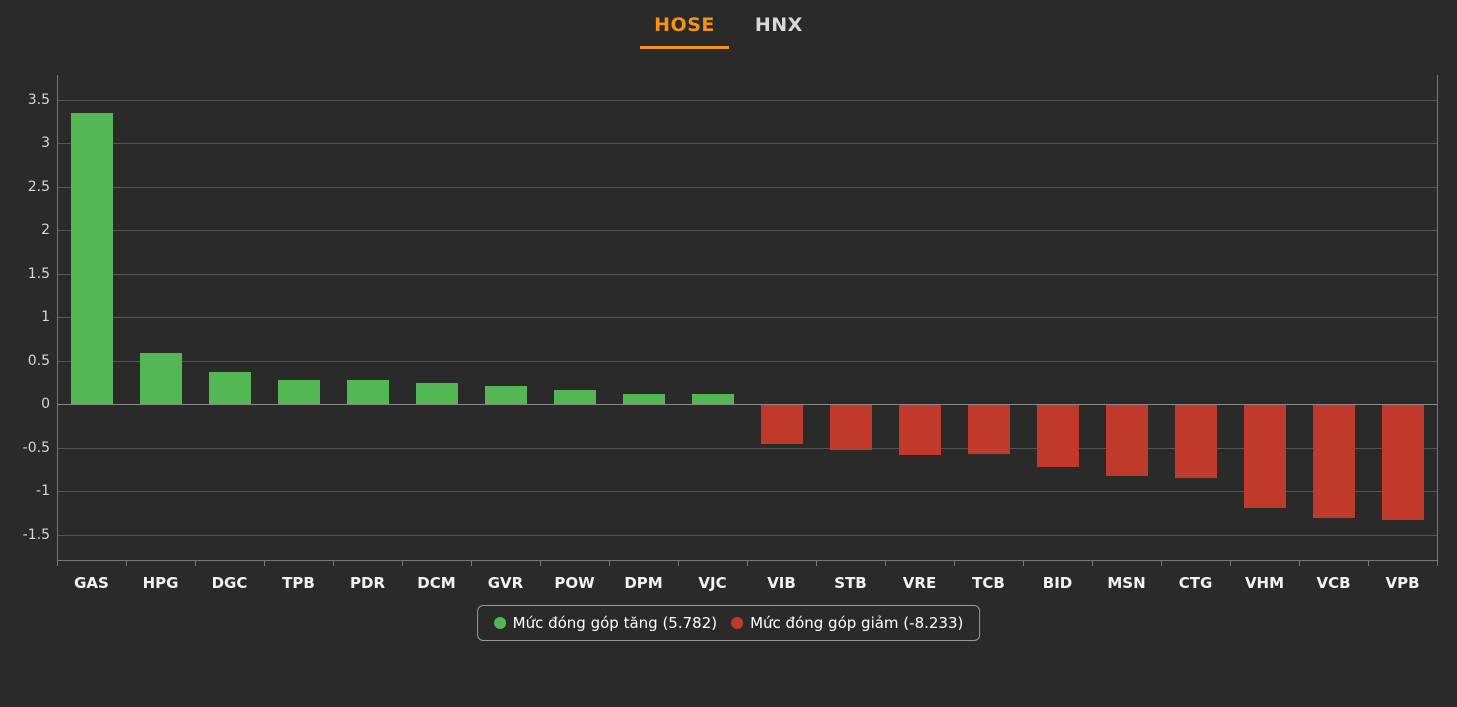 This screenshot has height=707, width=1457. What do you see at coordinates (781, 583) in the screenshot?
I see `x-axis-category-label: VIB` at bounding box center [781, 583].